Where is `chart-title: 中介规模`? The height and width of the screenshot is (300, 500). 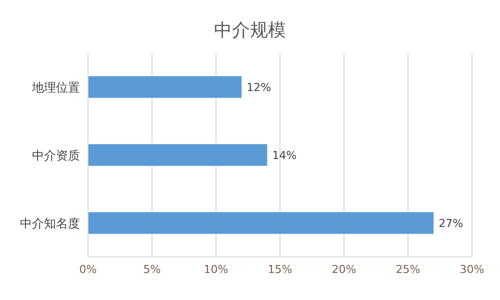 chart-title: 中介规模 is located at coordinates (250, 31).